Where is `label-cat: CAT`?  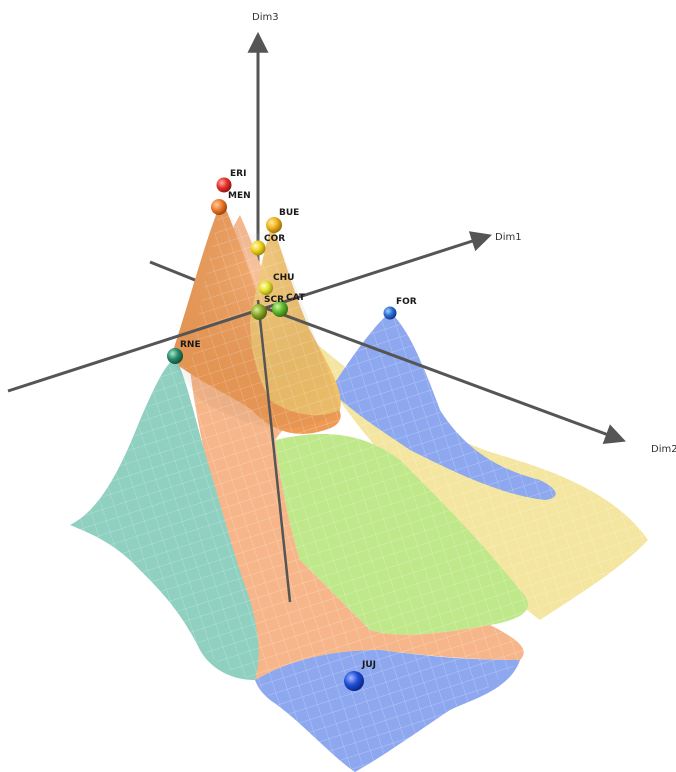 label-cat: CAT is located at coordinates (296, 298).